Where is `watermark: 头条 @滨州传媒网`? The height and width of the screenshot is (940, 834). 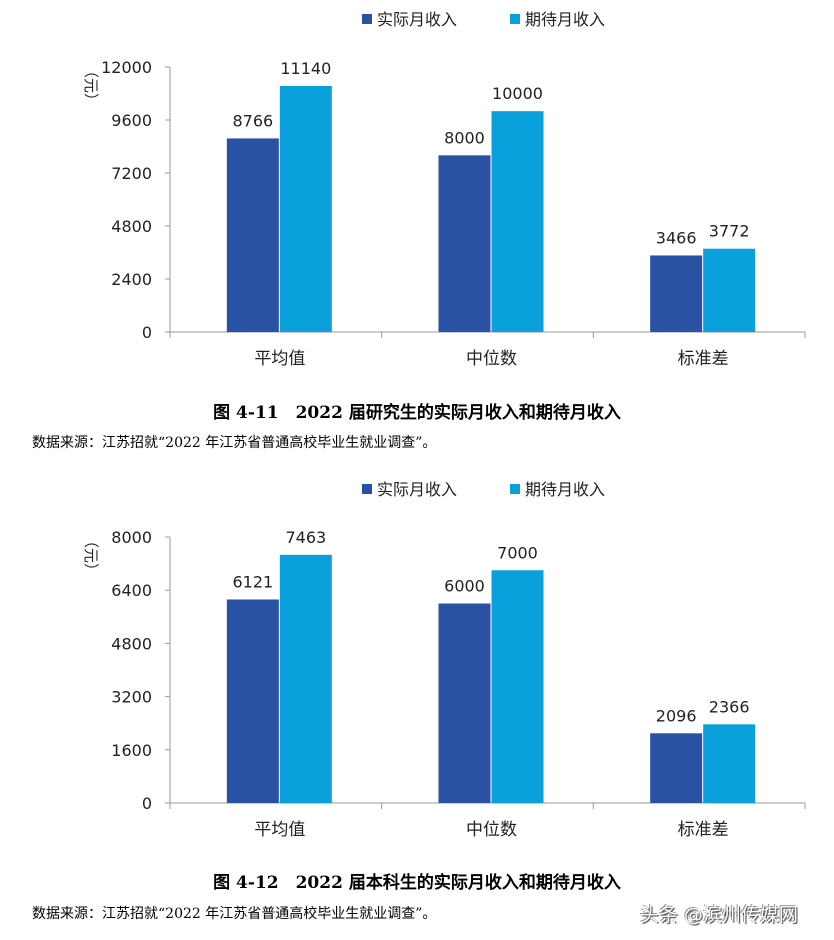
watermark: 头条 @滨州传媒网 is located at coordinates (719, 915).